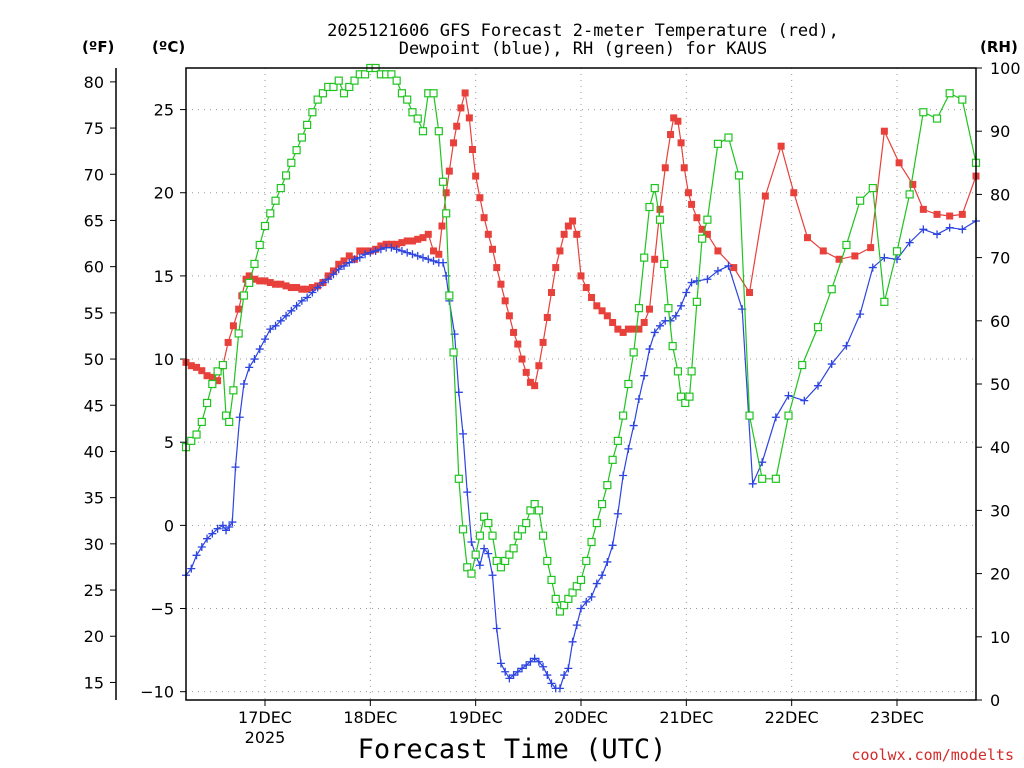 The height and width of the screenshot is (768, 1024). Describe the element at coordinates (94, 544) in the screenshot. I see `fahrenheit-tick-label: 30` at that location.